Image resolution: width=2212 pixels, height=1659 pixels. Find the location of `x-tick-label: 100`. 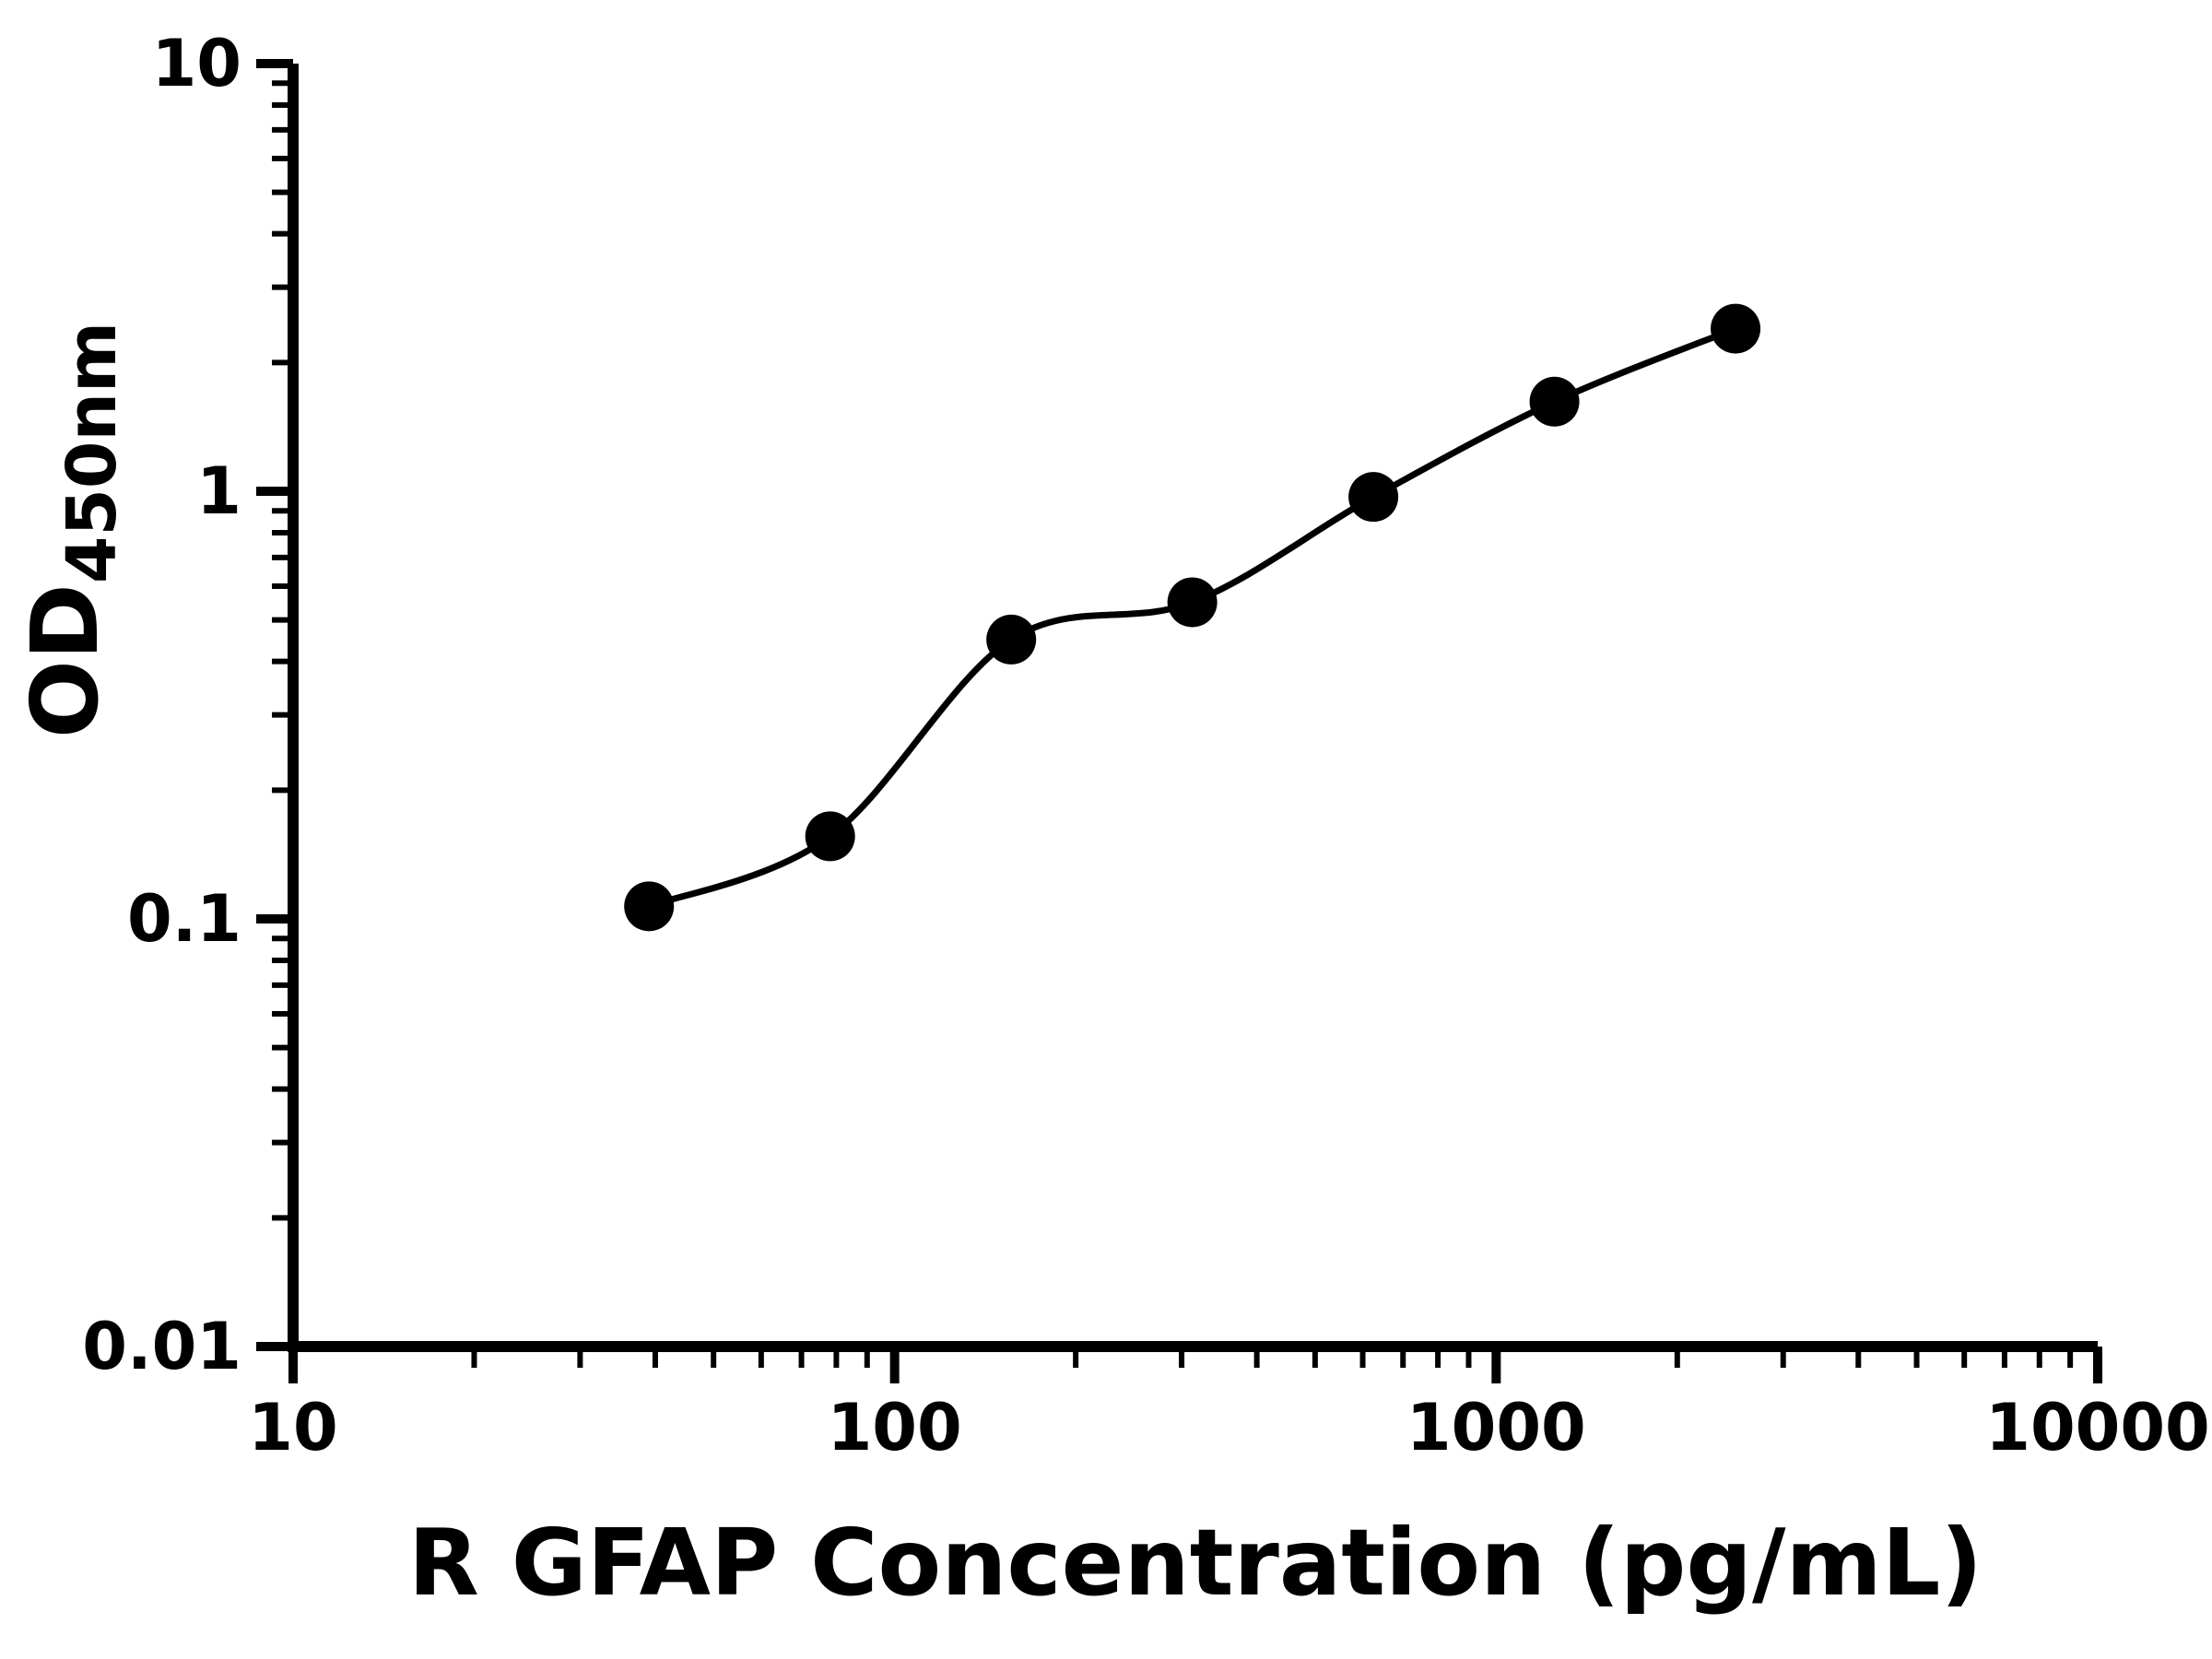

x-tick-label: 100 is located at coordinates (895, 1427).